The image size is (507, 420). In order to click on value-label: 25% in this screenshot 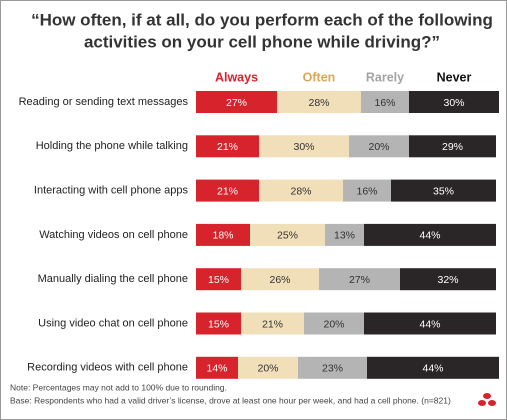, I will do `click(287, 236)`.